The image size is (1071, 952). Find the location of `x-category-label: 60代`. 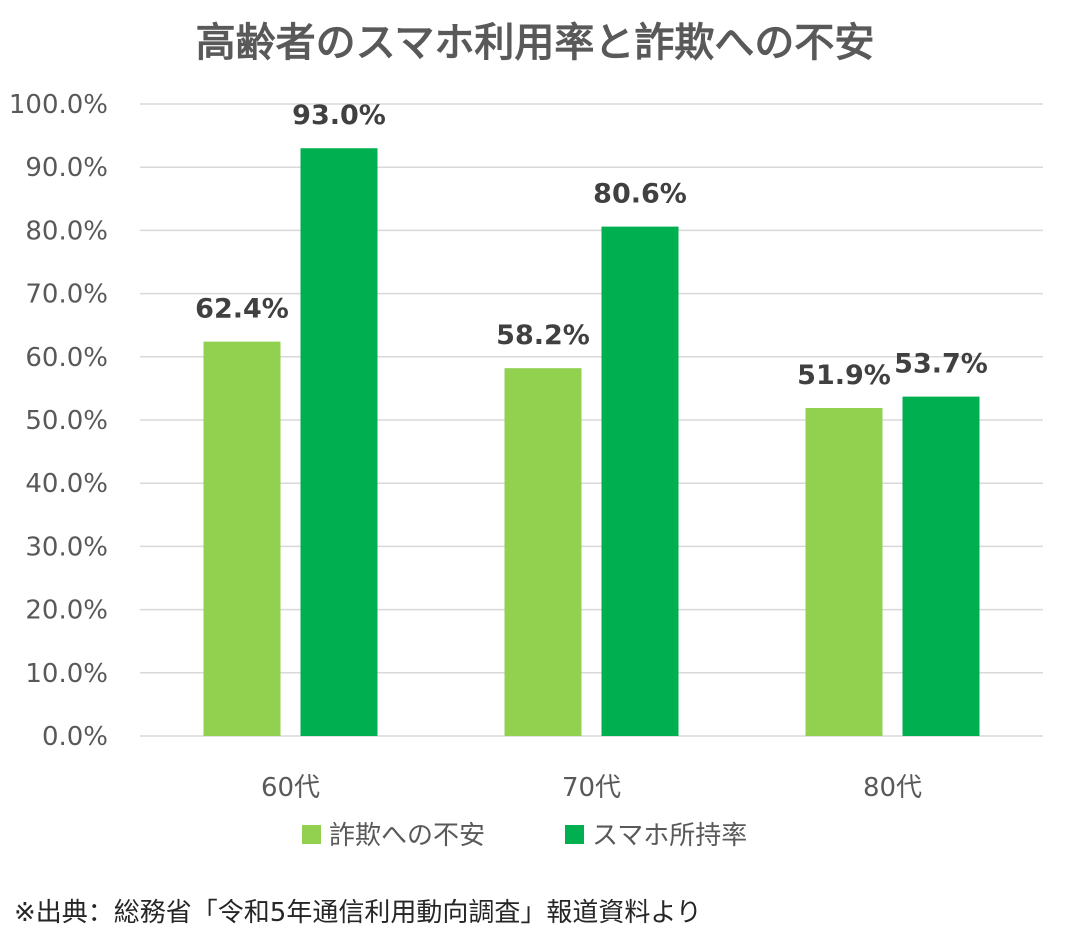

x-category-label: 60代 is located at coordinates (290, 788).